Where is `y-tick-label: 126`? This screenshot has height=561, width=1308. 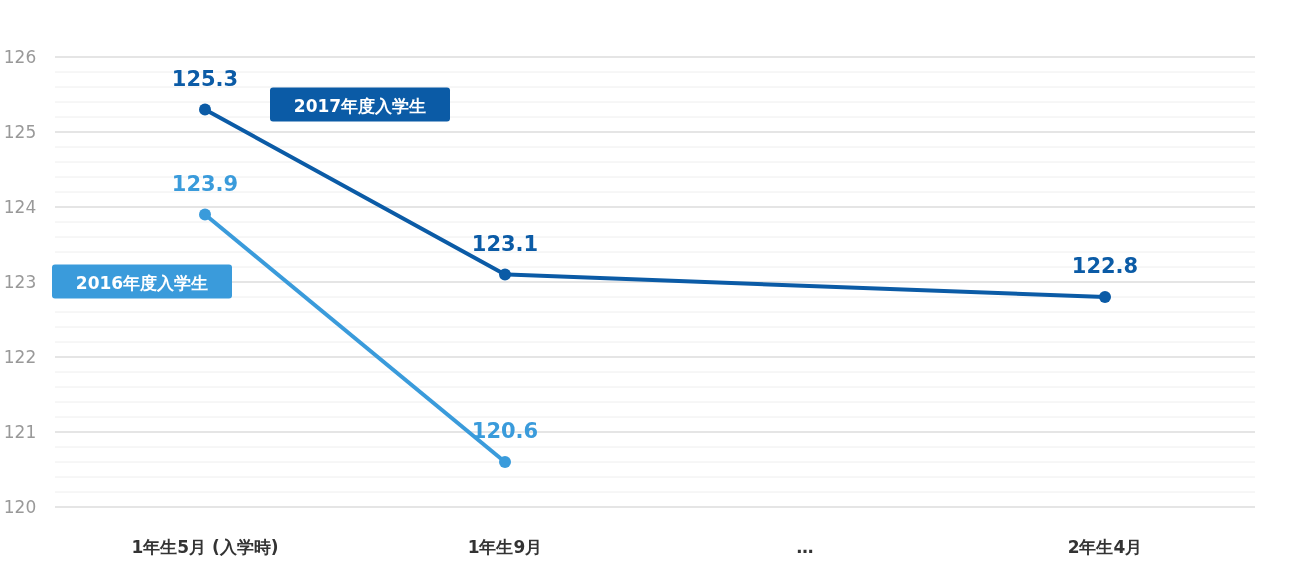 y-tick-label: 126 is located at coordinates (20, 57).